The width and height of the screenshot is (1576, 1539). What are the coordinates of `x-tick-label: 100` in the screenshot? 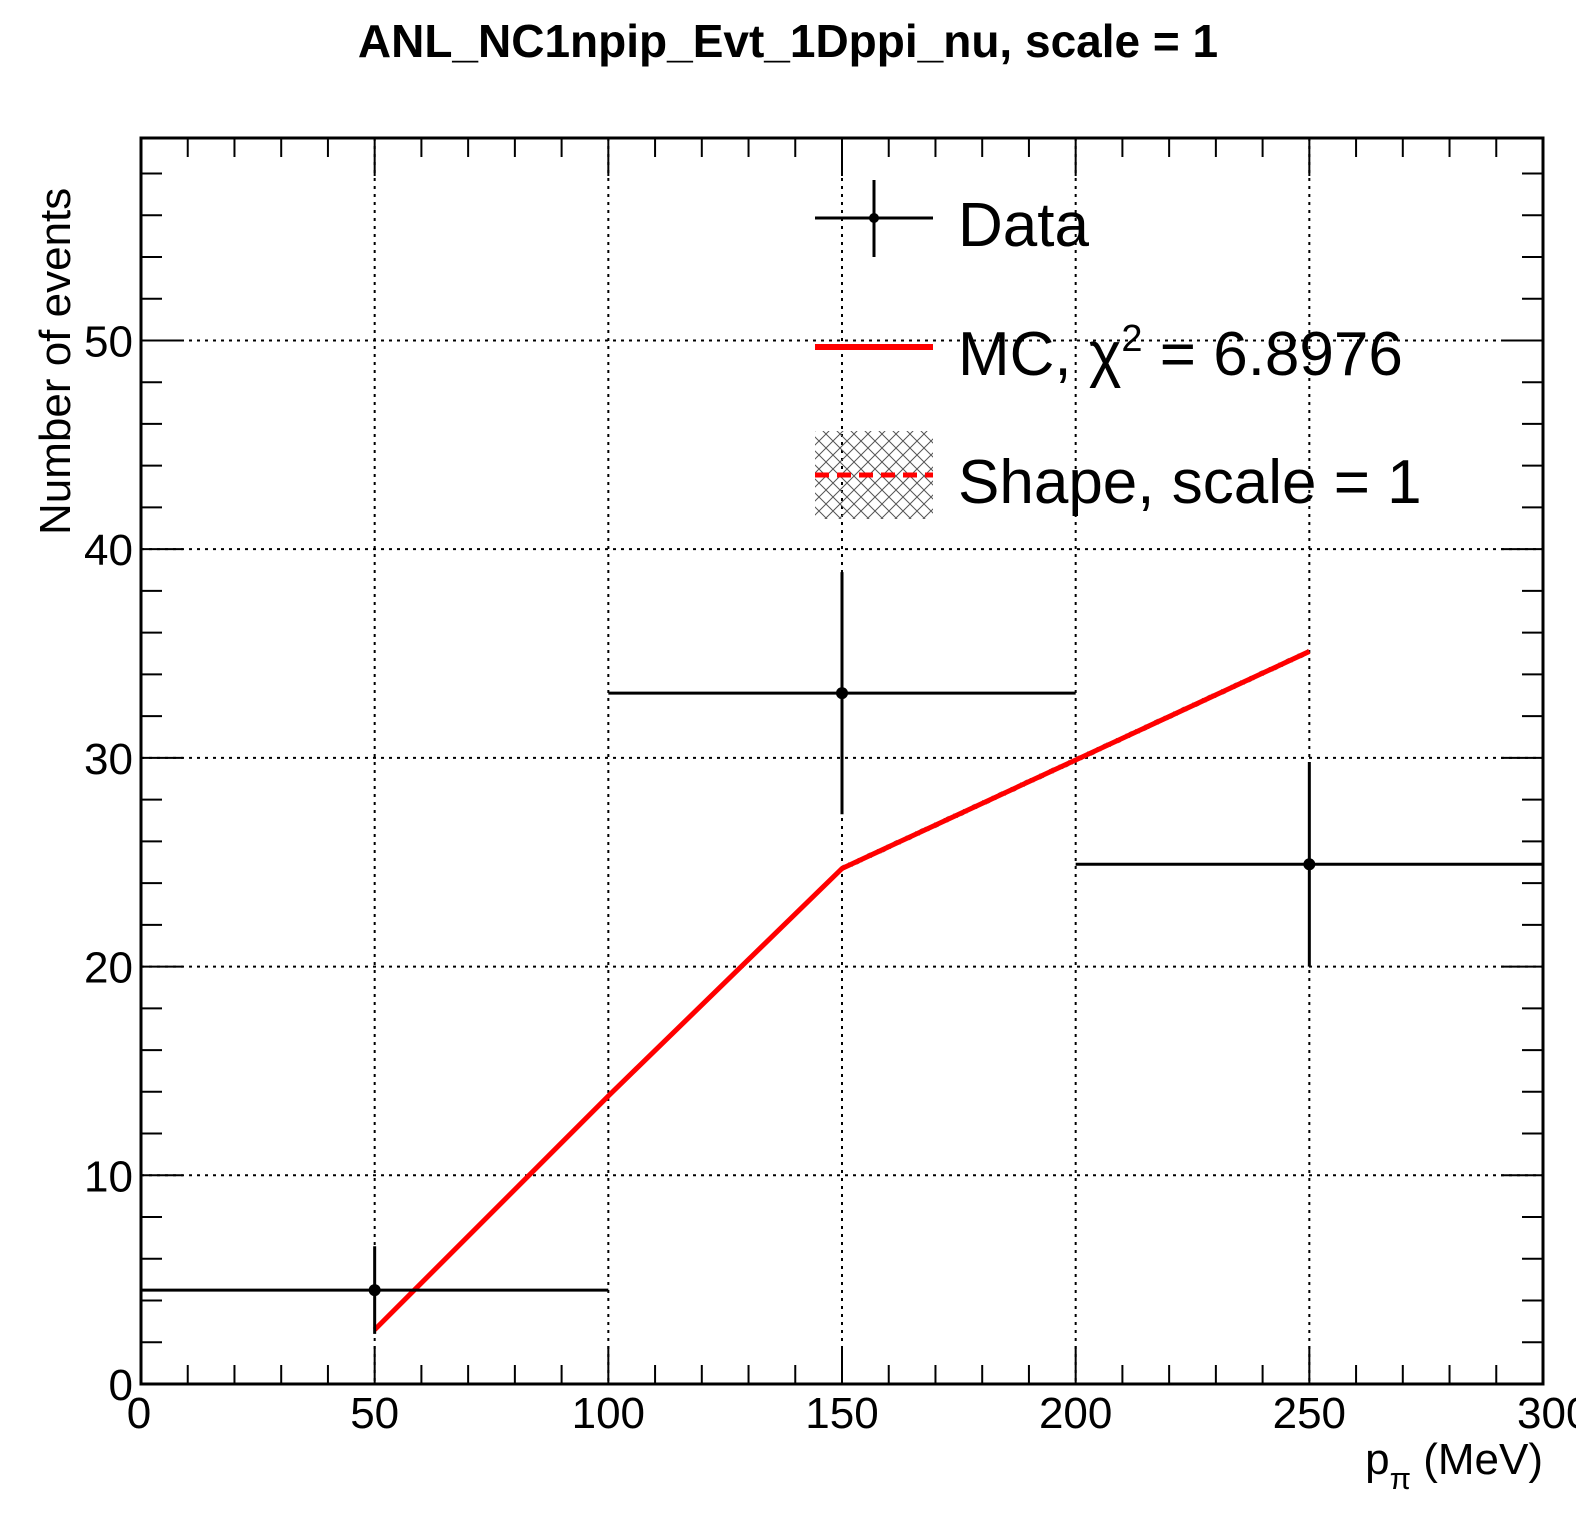 It's located at (608, 1413).